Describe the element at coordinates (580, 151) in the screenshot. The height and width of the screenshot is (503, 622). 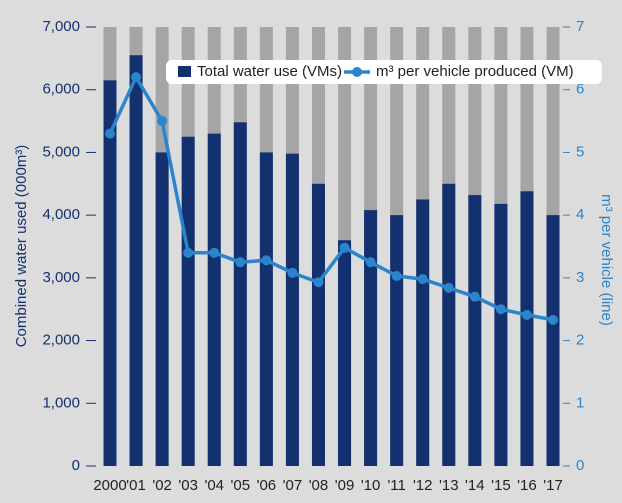
I see `y2-tick-label: 5` at that location.